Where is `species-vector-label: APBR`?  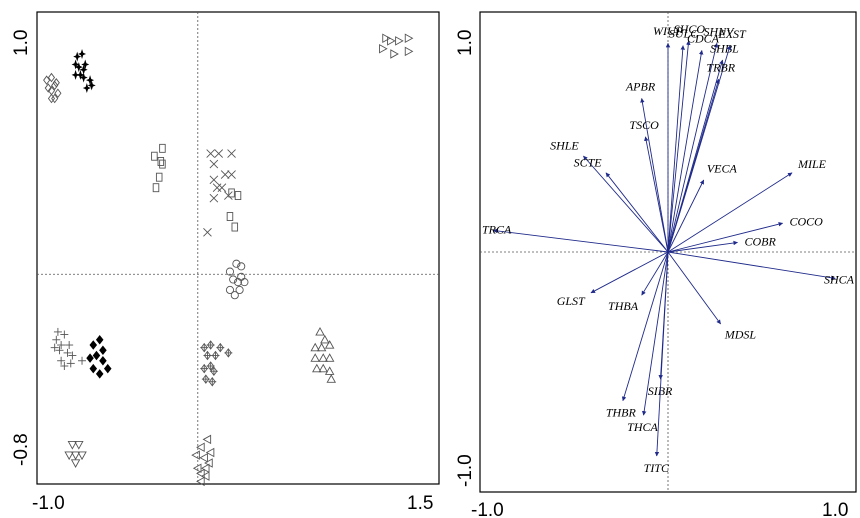
species-vector-label: APBR is located at coordinates (640, 87).